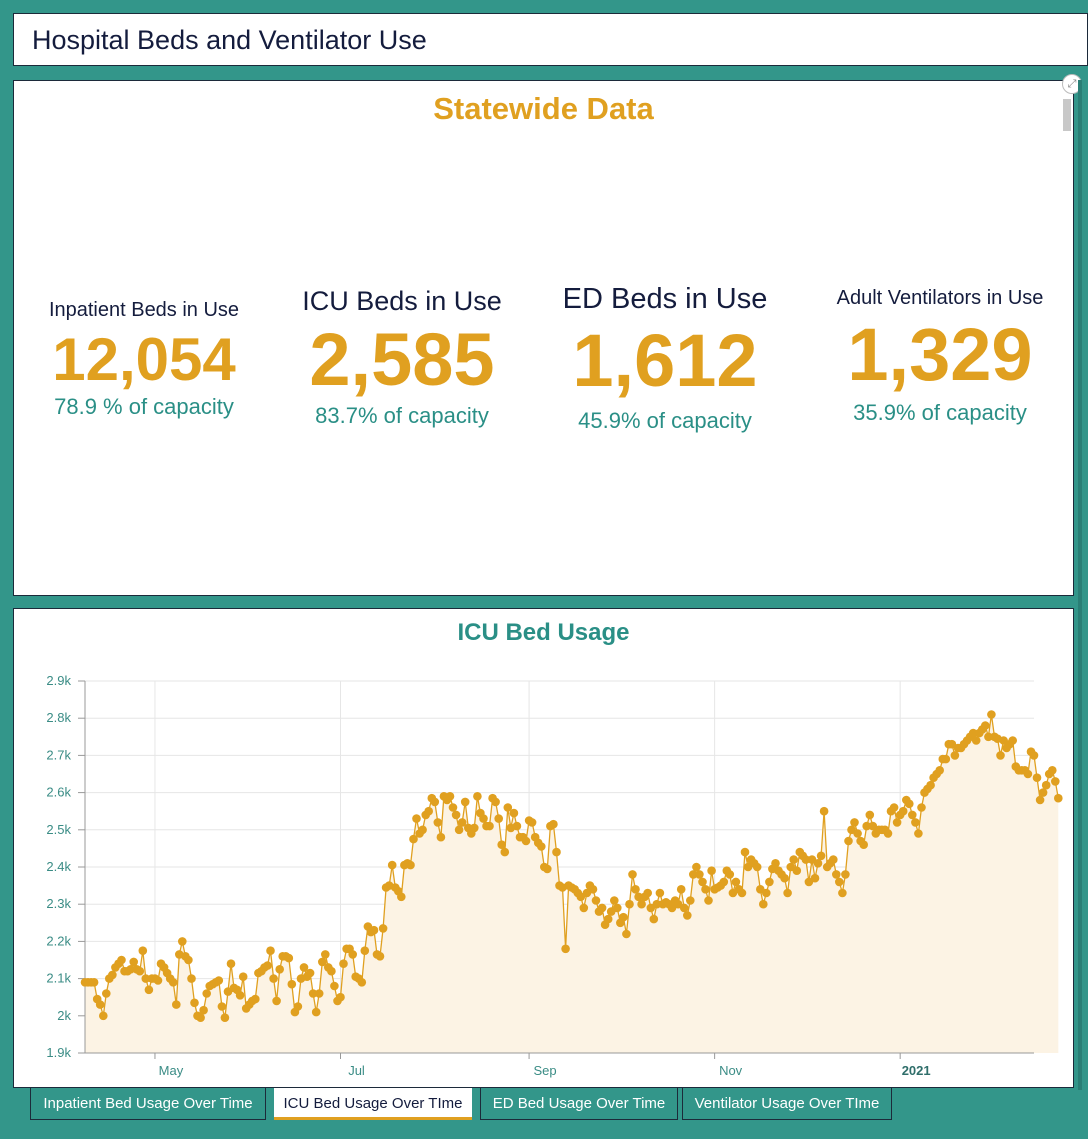 The height and width of the screenshot is (1139, 1088). I want to click on tab-ventilator-usage: Ventilator Usage Over TIme, so click(787, 1104).